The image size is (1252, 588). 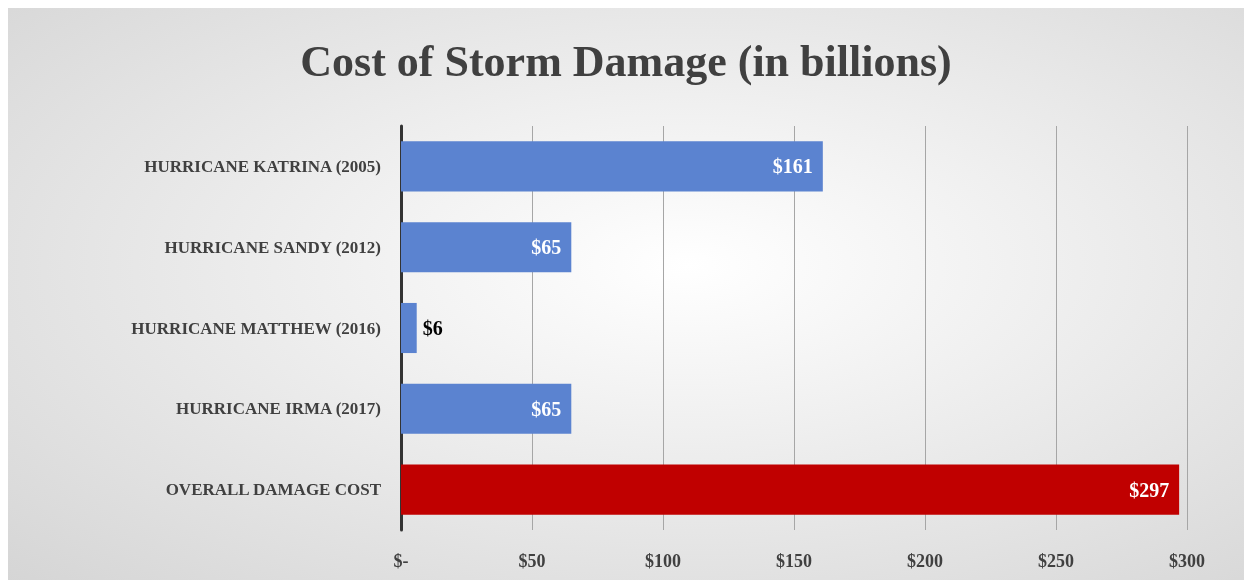 I want to click on y-tick-label: OVERALL DAMAGE COST, so click(x=273, y=490).